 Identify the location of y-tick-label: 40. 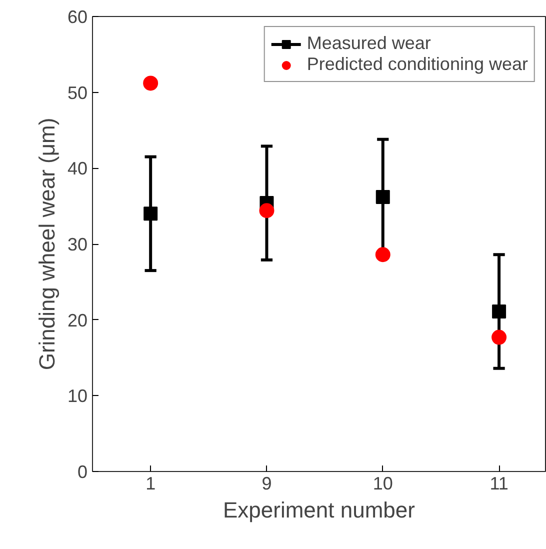
(77, 168).